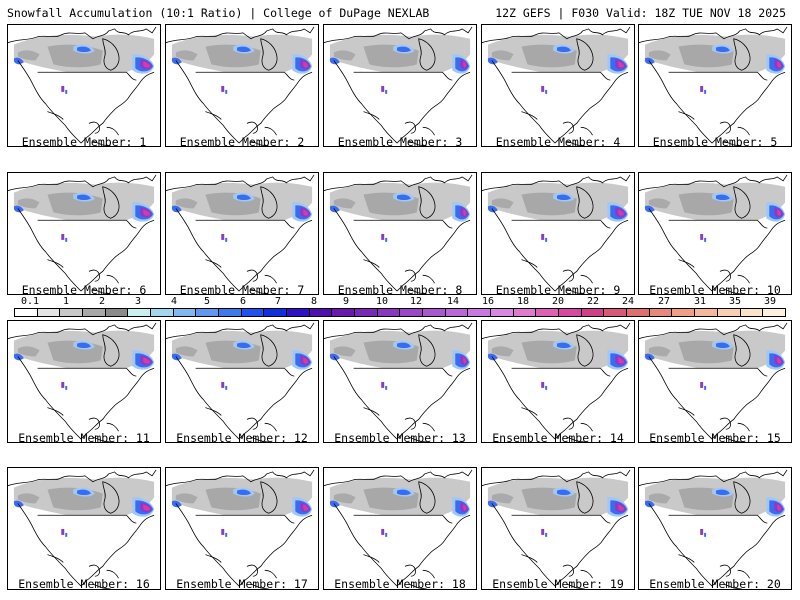  Describe the element at coordinates (84, 584) in the screenshot. I see `ensemble-member-label: Ensemble Member: 16` at that location.